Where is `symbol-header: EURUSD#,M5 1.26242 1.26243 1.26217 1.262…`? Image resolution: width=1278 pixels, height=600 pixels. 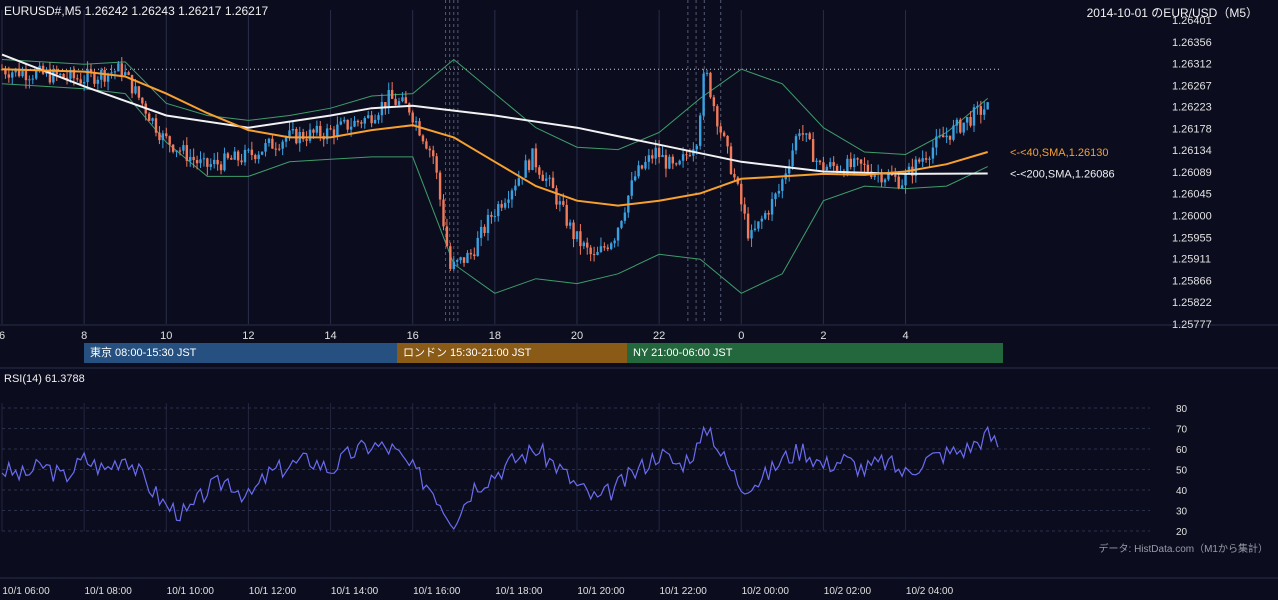
symbol-header: EURUSD#,M5 1.26242 1.26243 1.26217 1.262… is located at coordinates (136, 11).